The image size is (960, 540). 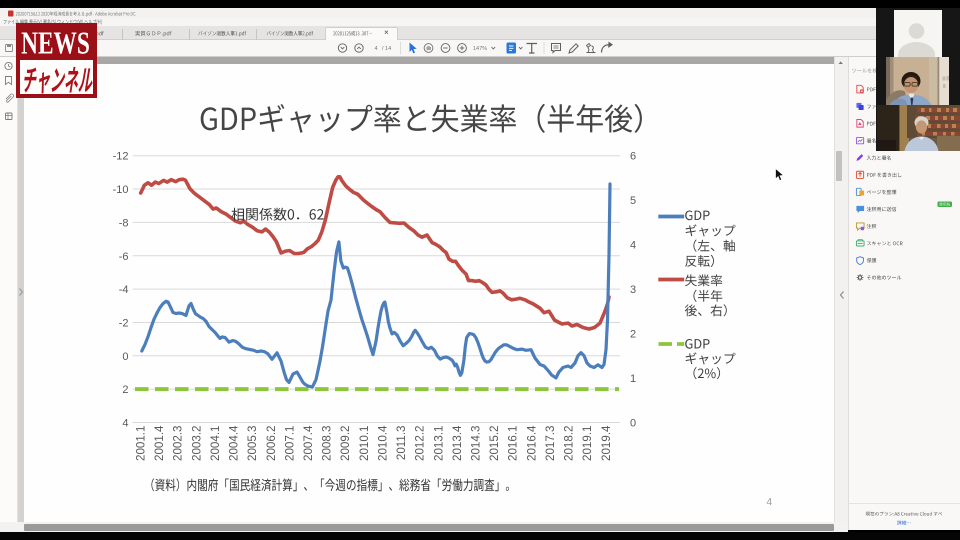 I want to click on svg-text: -10, so click(x=121, y=190).